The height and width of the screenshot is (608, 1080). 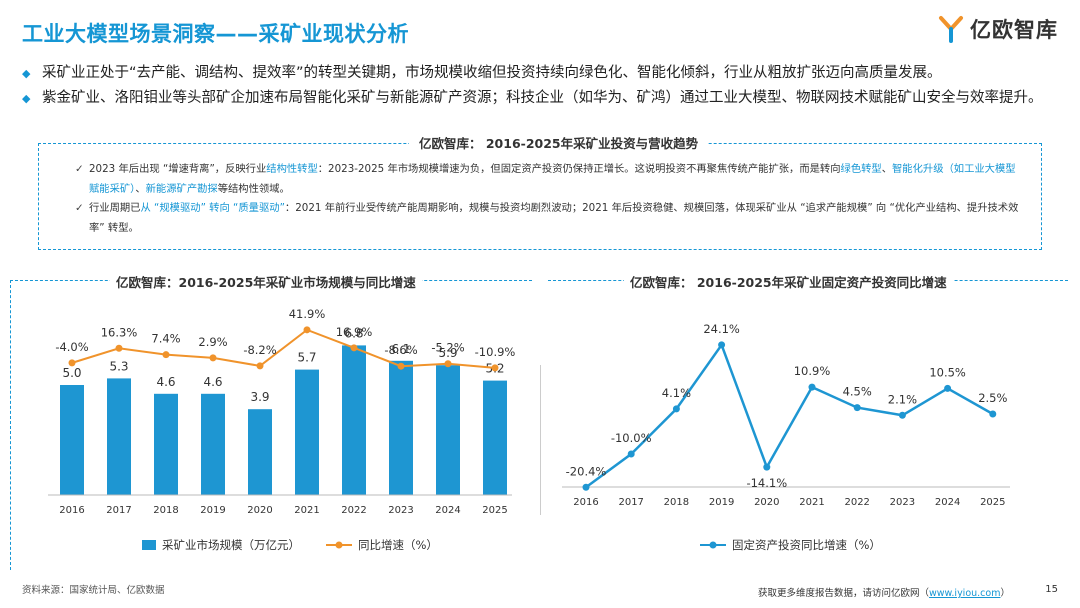 I want to click on investment-label: 10.5%, so click(x=947, y=372).